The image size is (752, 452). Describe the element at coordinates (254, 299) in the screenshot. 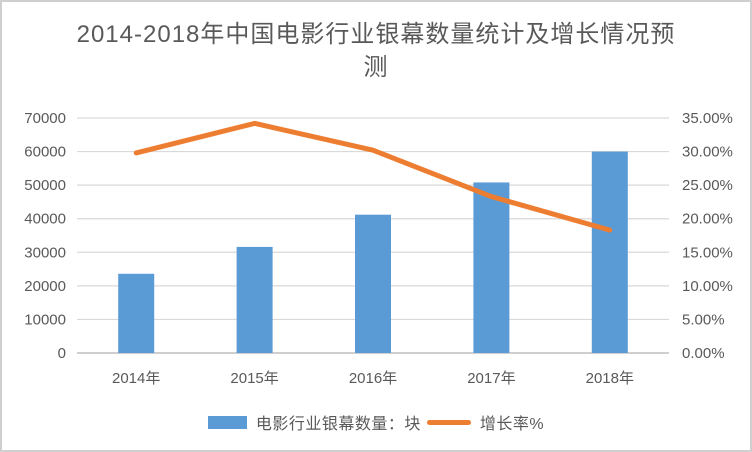

I see `bar-2015年` at that location.